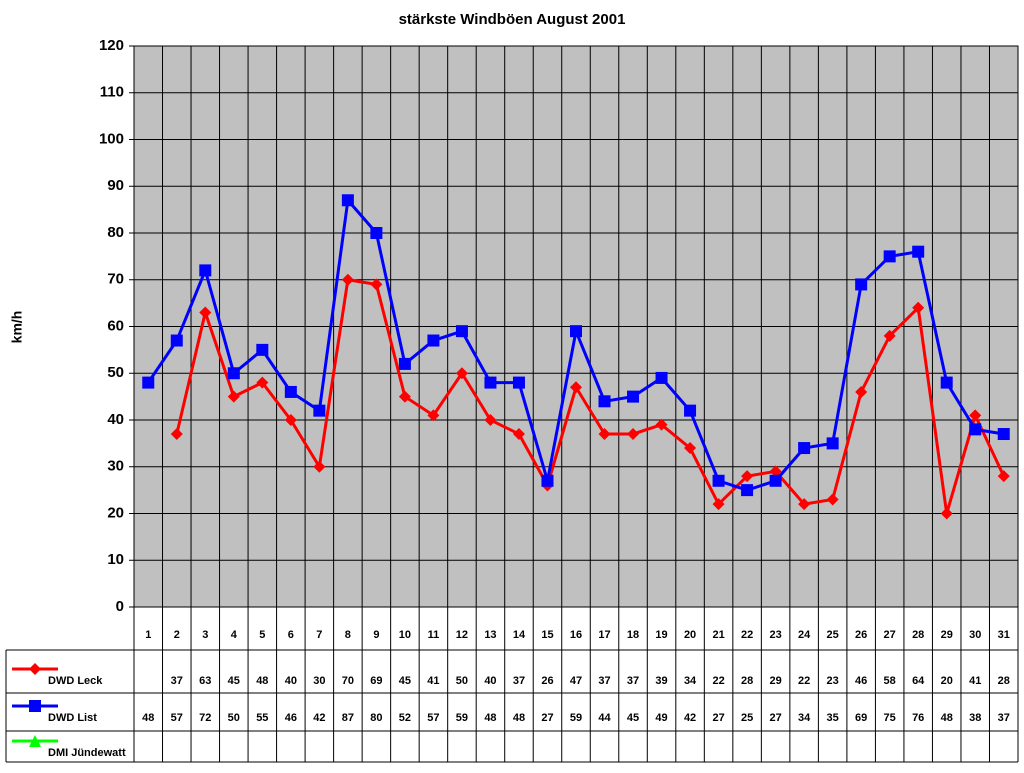 The height and width of the screenshot is (773, 1024). What do you see at coordinates (547, 681) in the screenshot?
I see `table-value: 26` at bounding box center [547, 681].